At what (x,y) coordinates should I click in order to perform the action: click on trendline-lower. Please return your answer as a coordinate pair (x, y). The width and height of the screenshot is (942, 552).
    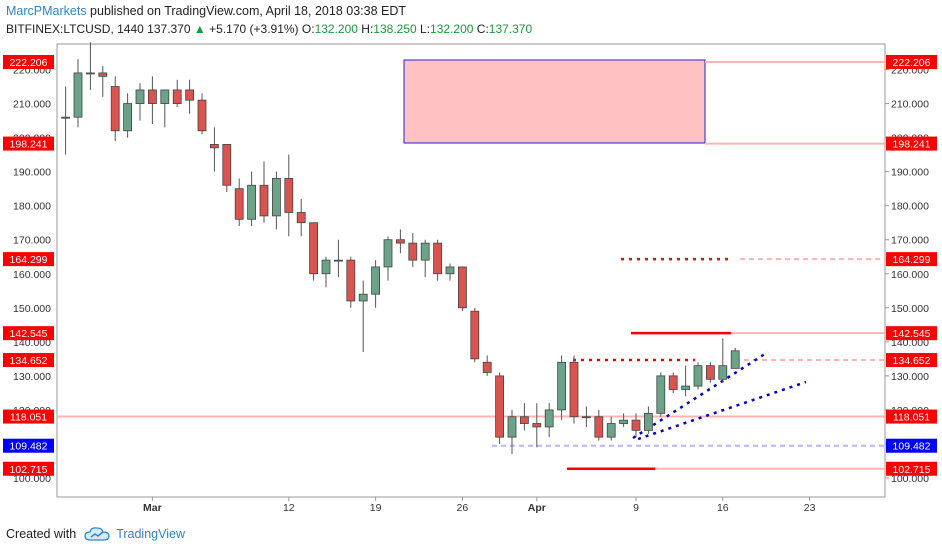
    Looking at the image, I should click on (722, 410).